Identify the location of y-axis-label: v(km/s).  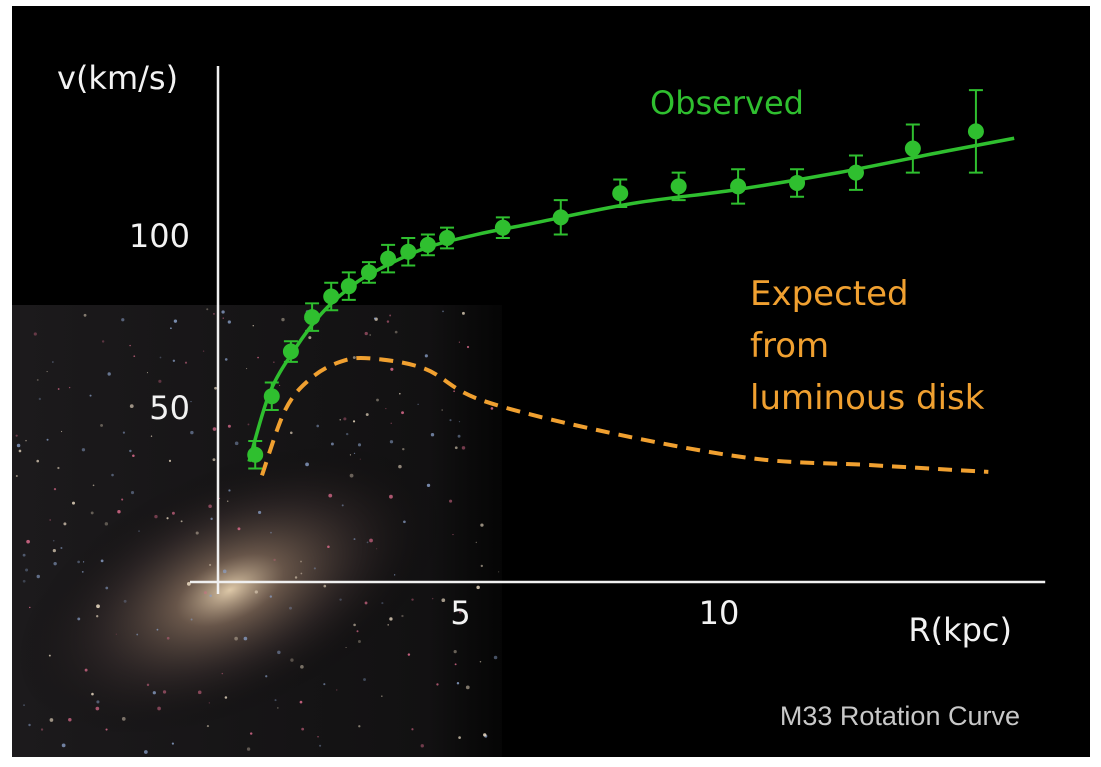
(117, 78).